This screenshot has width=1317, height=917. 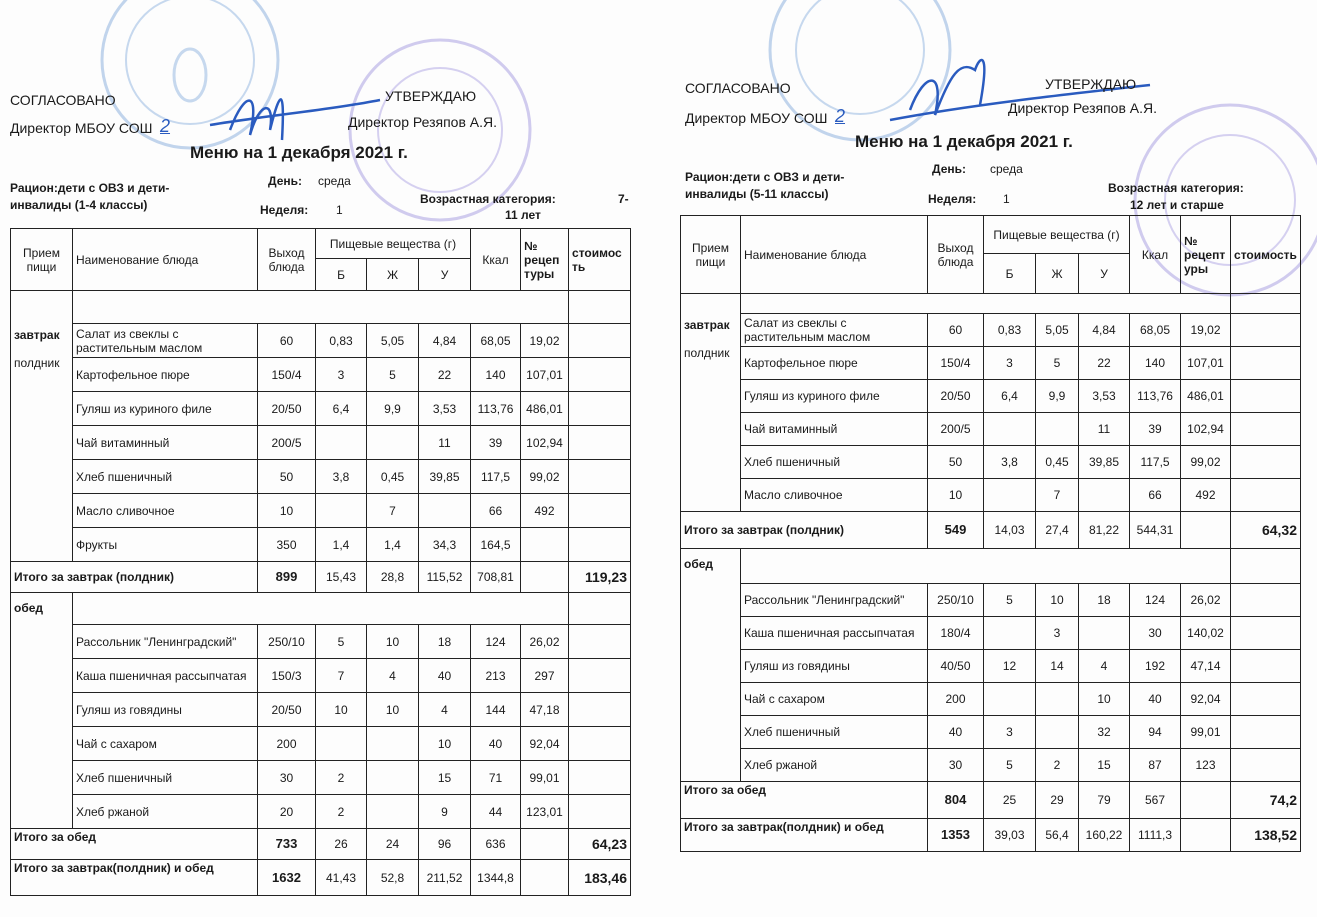 I want to click on dish-kcal: 94, so click(x=1155, y=732).